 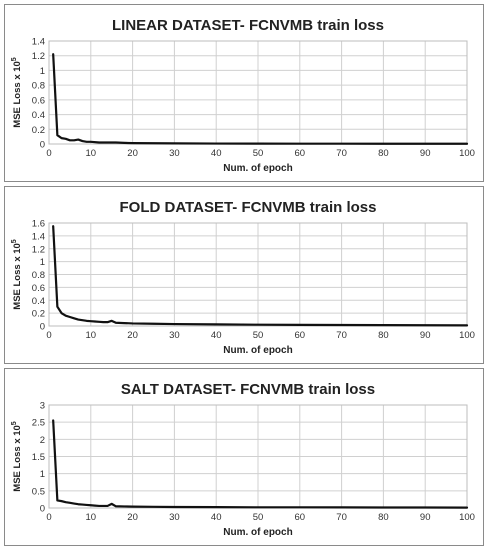 What do you see at coordinates (42, 440) in the screenshot?
I see `y-tick-label: 2` at bounding box center [42, 440].